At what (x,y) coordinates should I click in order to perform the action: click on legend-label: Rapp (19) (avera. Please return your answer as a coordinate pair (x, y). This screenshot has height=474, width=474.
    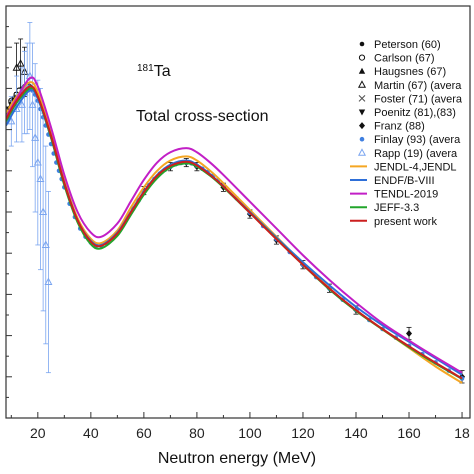
    Looking at the image, I should click on (416, 154).